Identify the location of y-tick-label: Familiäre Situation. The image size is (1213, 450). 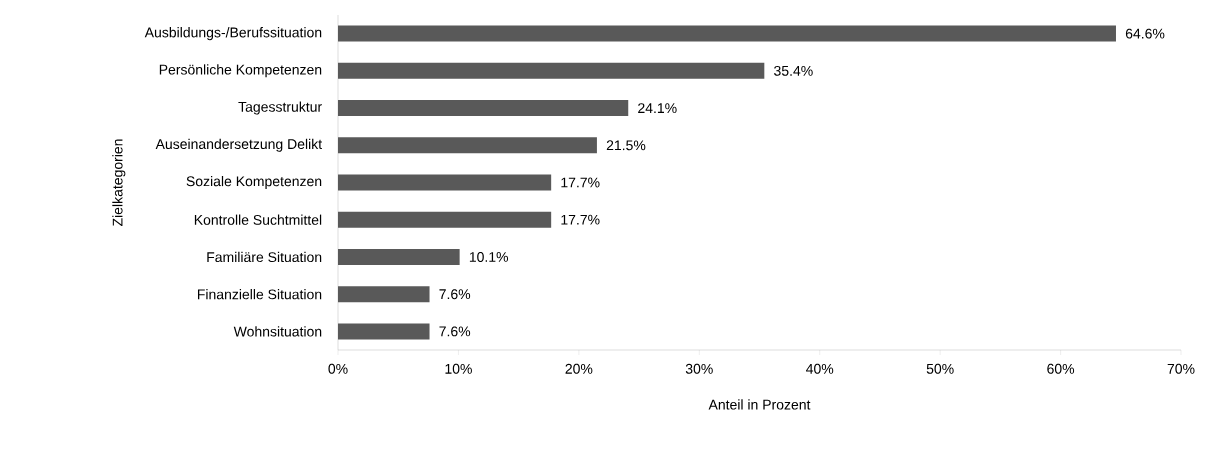
(264, 257).